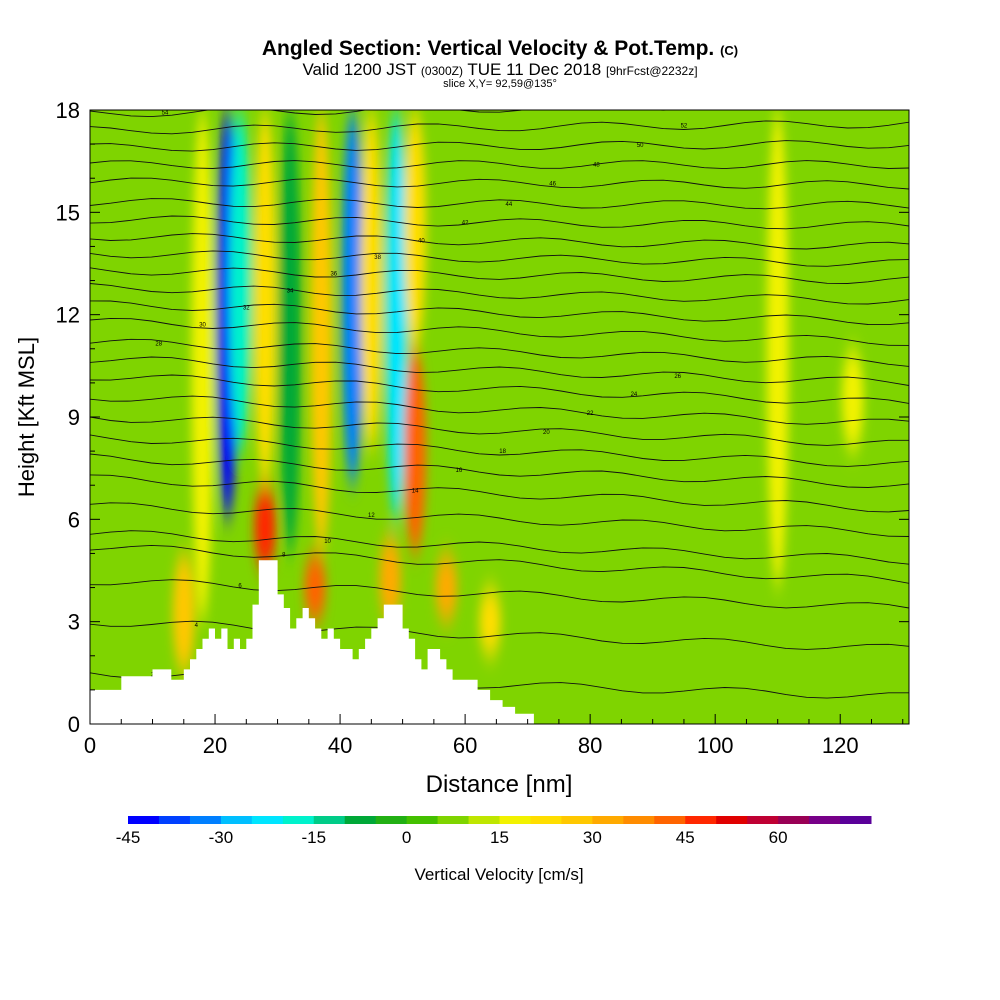 The height and width of the screenshot is (1000, 1000). I want to click on isentrope-label: 32, so click(246, 309).